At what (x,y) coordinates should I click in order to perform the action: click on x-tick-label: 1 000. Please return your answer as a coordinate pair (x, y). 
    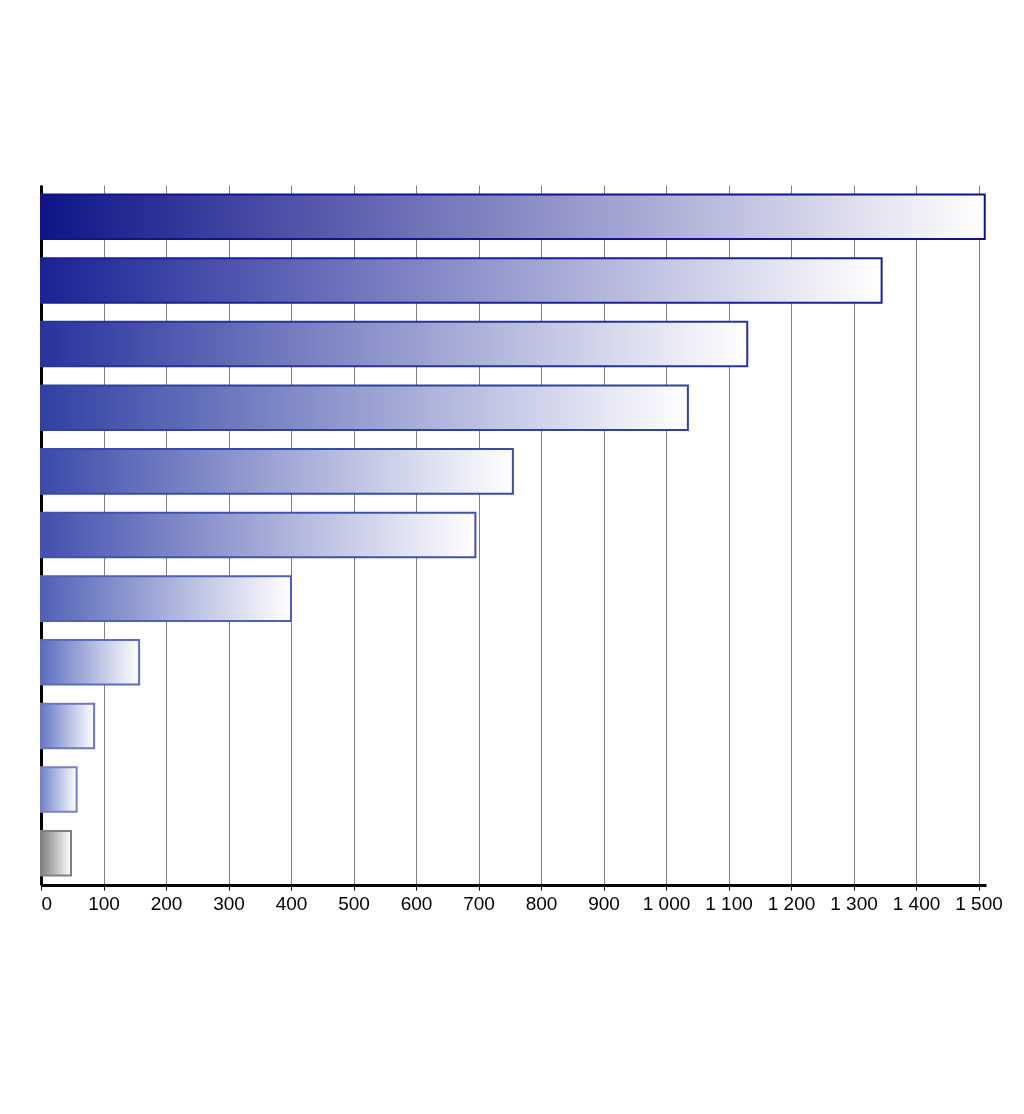
    Looking at the image, I should click on (666, 903).